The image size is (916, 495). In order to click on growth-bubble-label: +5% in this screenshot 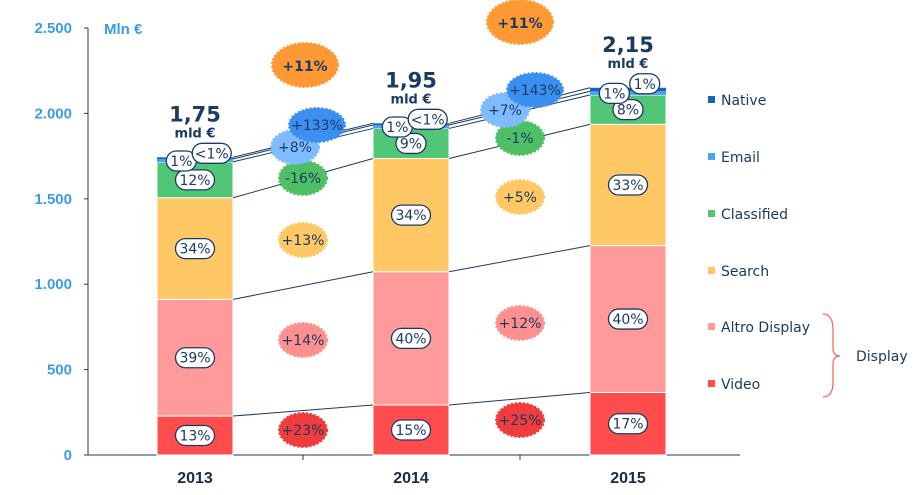, I will do `click(520, 198)`.